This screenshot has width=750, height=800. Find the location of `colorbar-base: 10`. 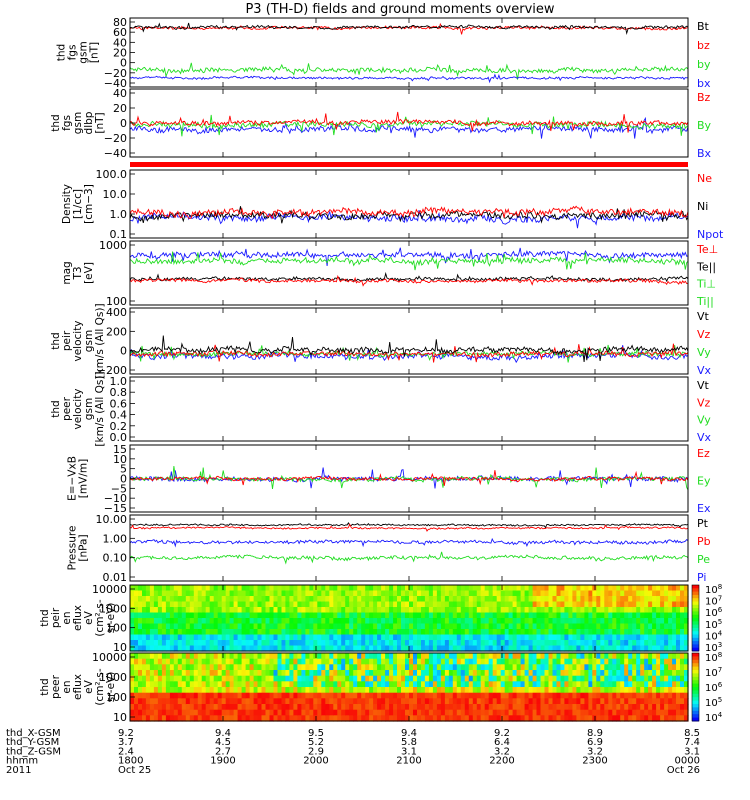

colorbar-base: 10 is located at coordinates (711, 718).